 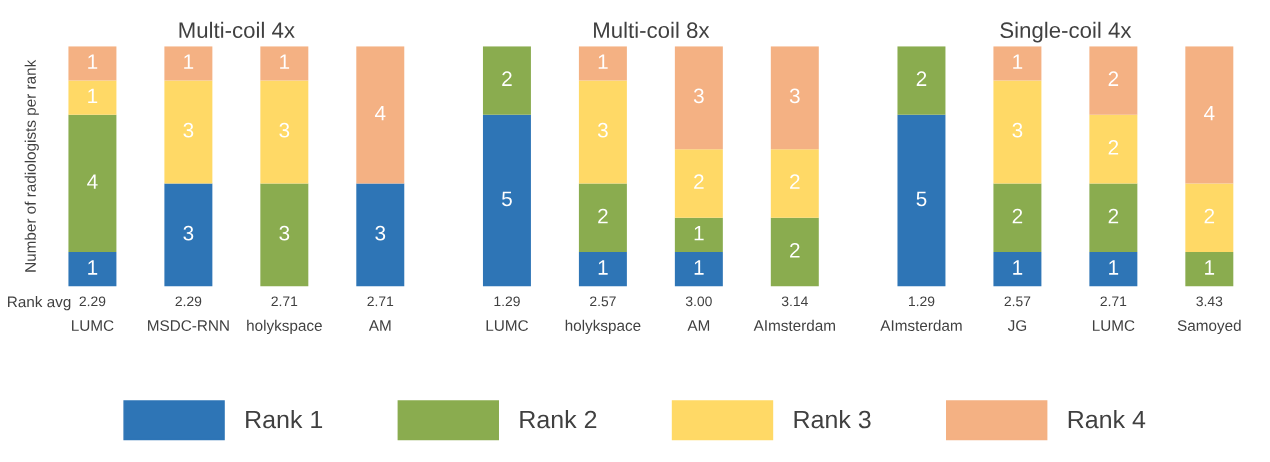 What do you see at coordinates (188, 301) in the screenshot?
I see `text: 2.29` at bounding box center [188, 301].